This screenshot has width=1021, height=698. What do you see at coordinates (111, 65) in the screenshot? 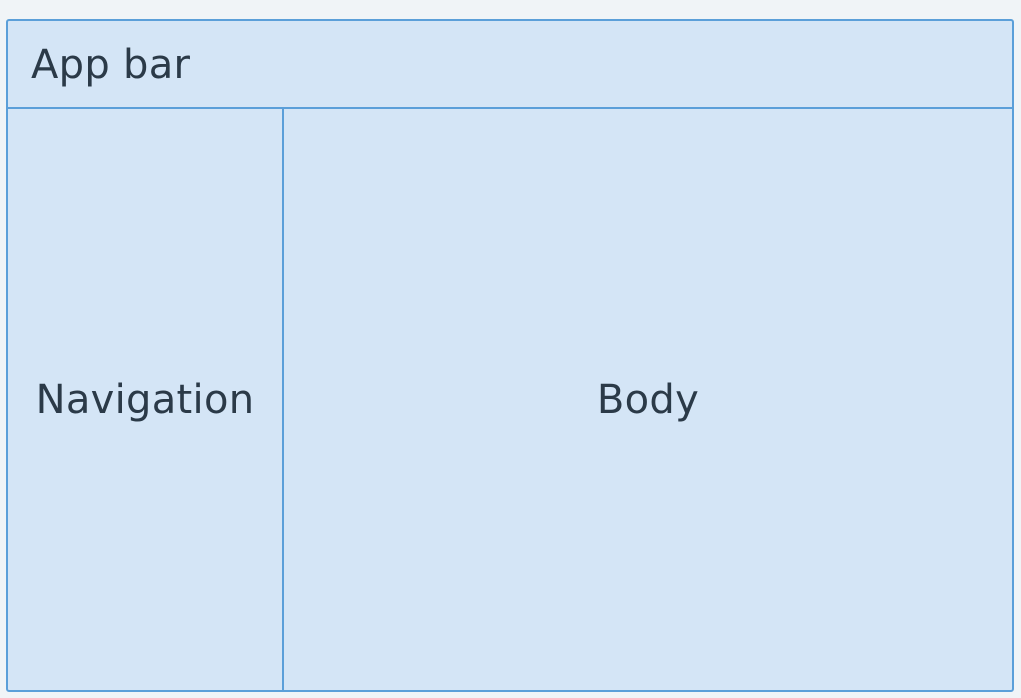
I see `app-bar-label: App bar` at bounding box center [111, 65].